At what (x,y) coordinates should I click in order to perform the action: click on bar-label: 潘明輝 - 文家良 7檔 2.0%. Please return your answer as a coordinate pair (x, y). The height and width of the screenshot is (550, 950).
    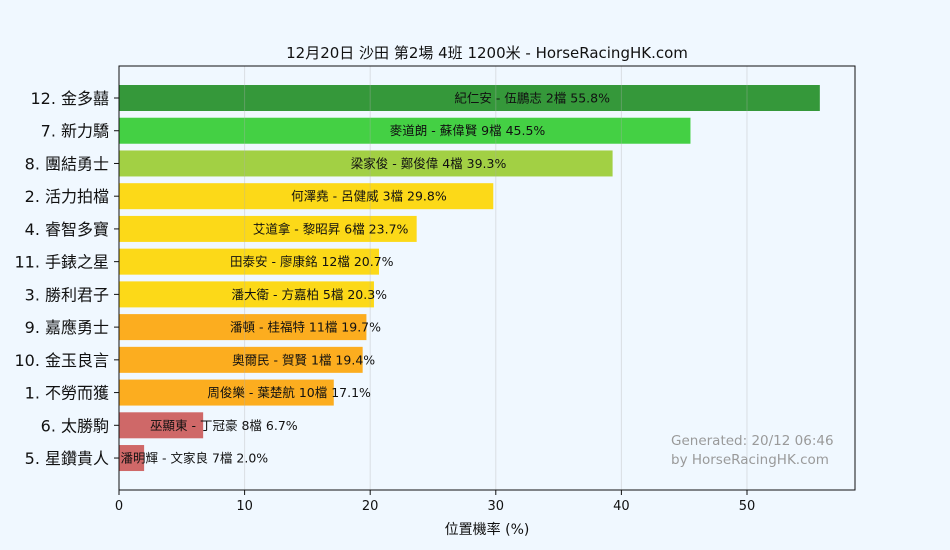
    Looking at the image, I should click on (195, 458).